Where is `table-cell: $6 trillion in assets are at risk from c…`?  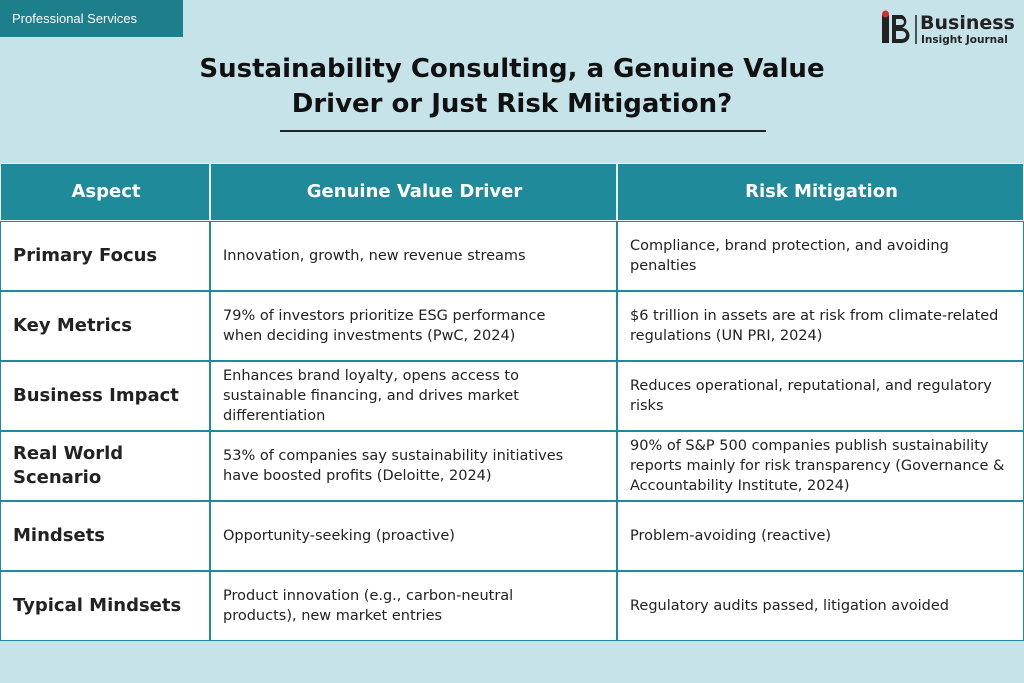
table-cell: $6 trillion in assets are at risk from c… is located at coordinates (820, 326).